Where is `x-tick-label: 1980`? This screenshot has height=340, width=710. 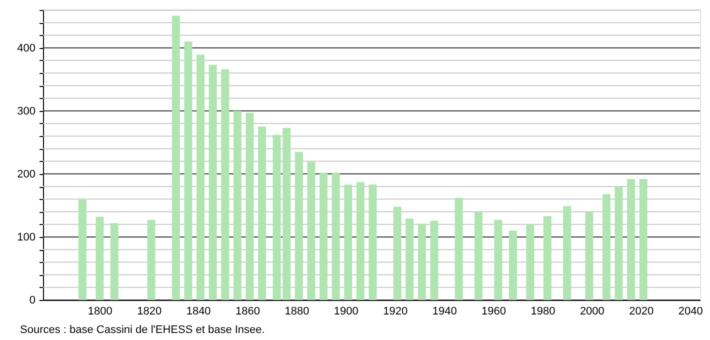
x-tick-label: 1980 is located at coordinates (543, 312).